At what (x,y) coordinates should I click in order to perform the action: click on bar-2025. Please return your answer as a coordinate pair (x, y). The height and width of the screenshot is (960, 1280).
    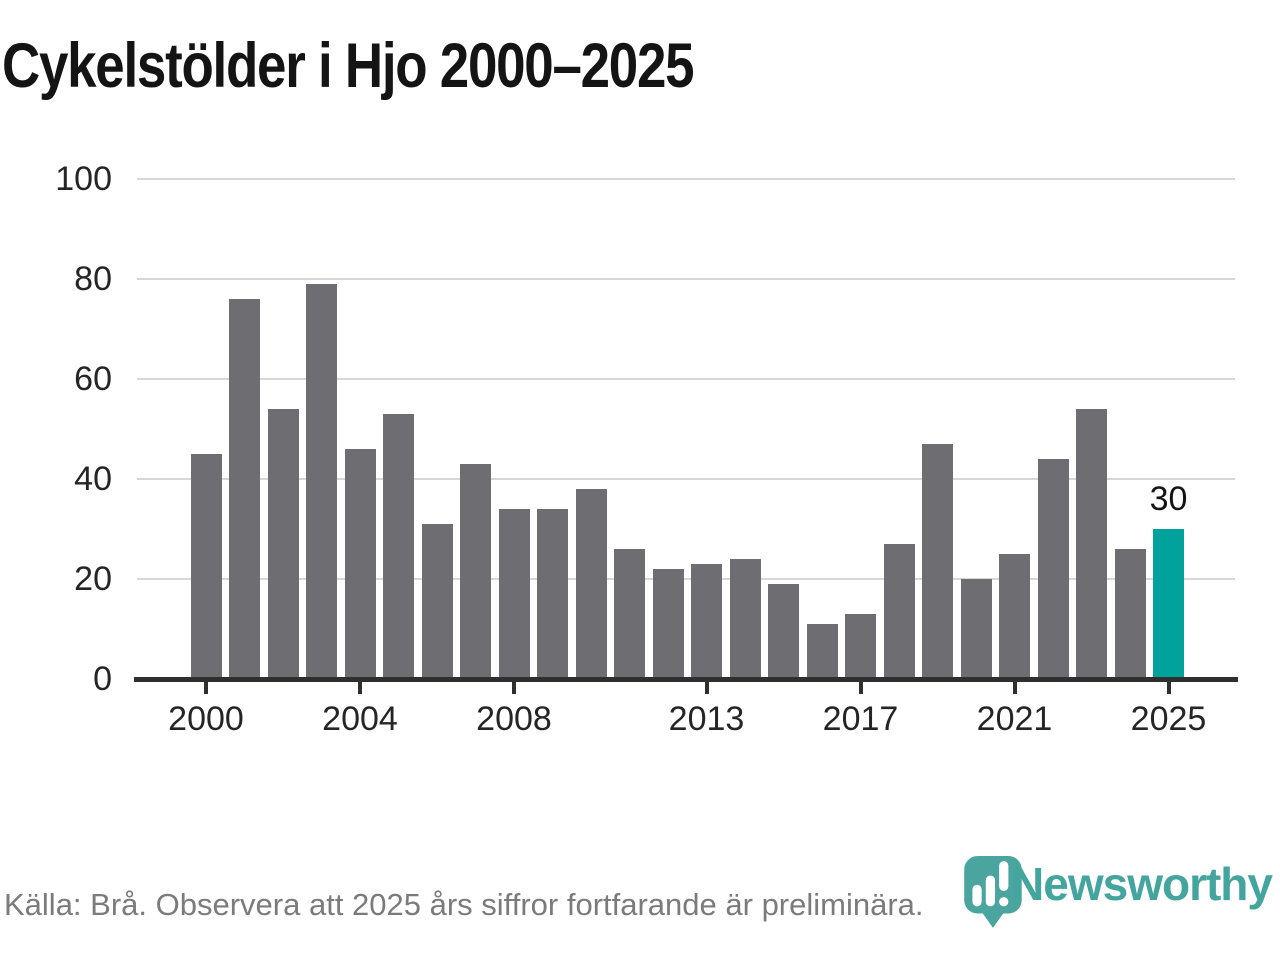
    Looking at the image, I should click on (1168, 604).